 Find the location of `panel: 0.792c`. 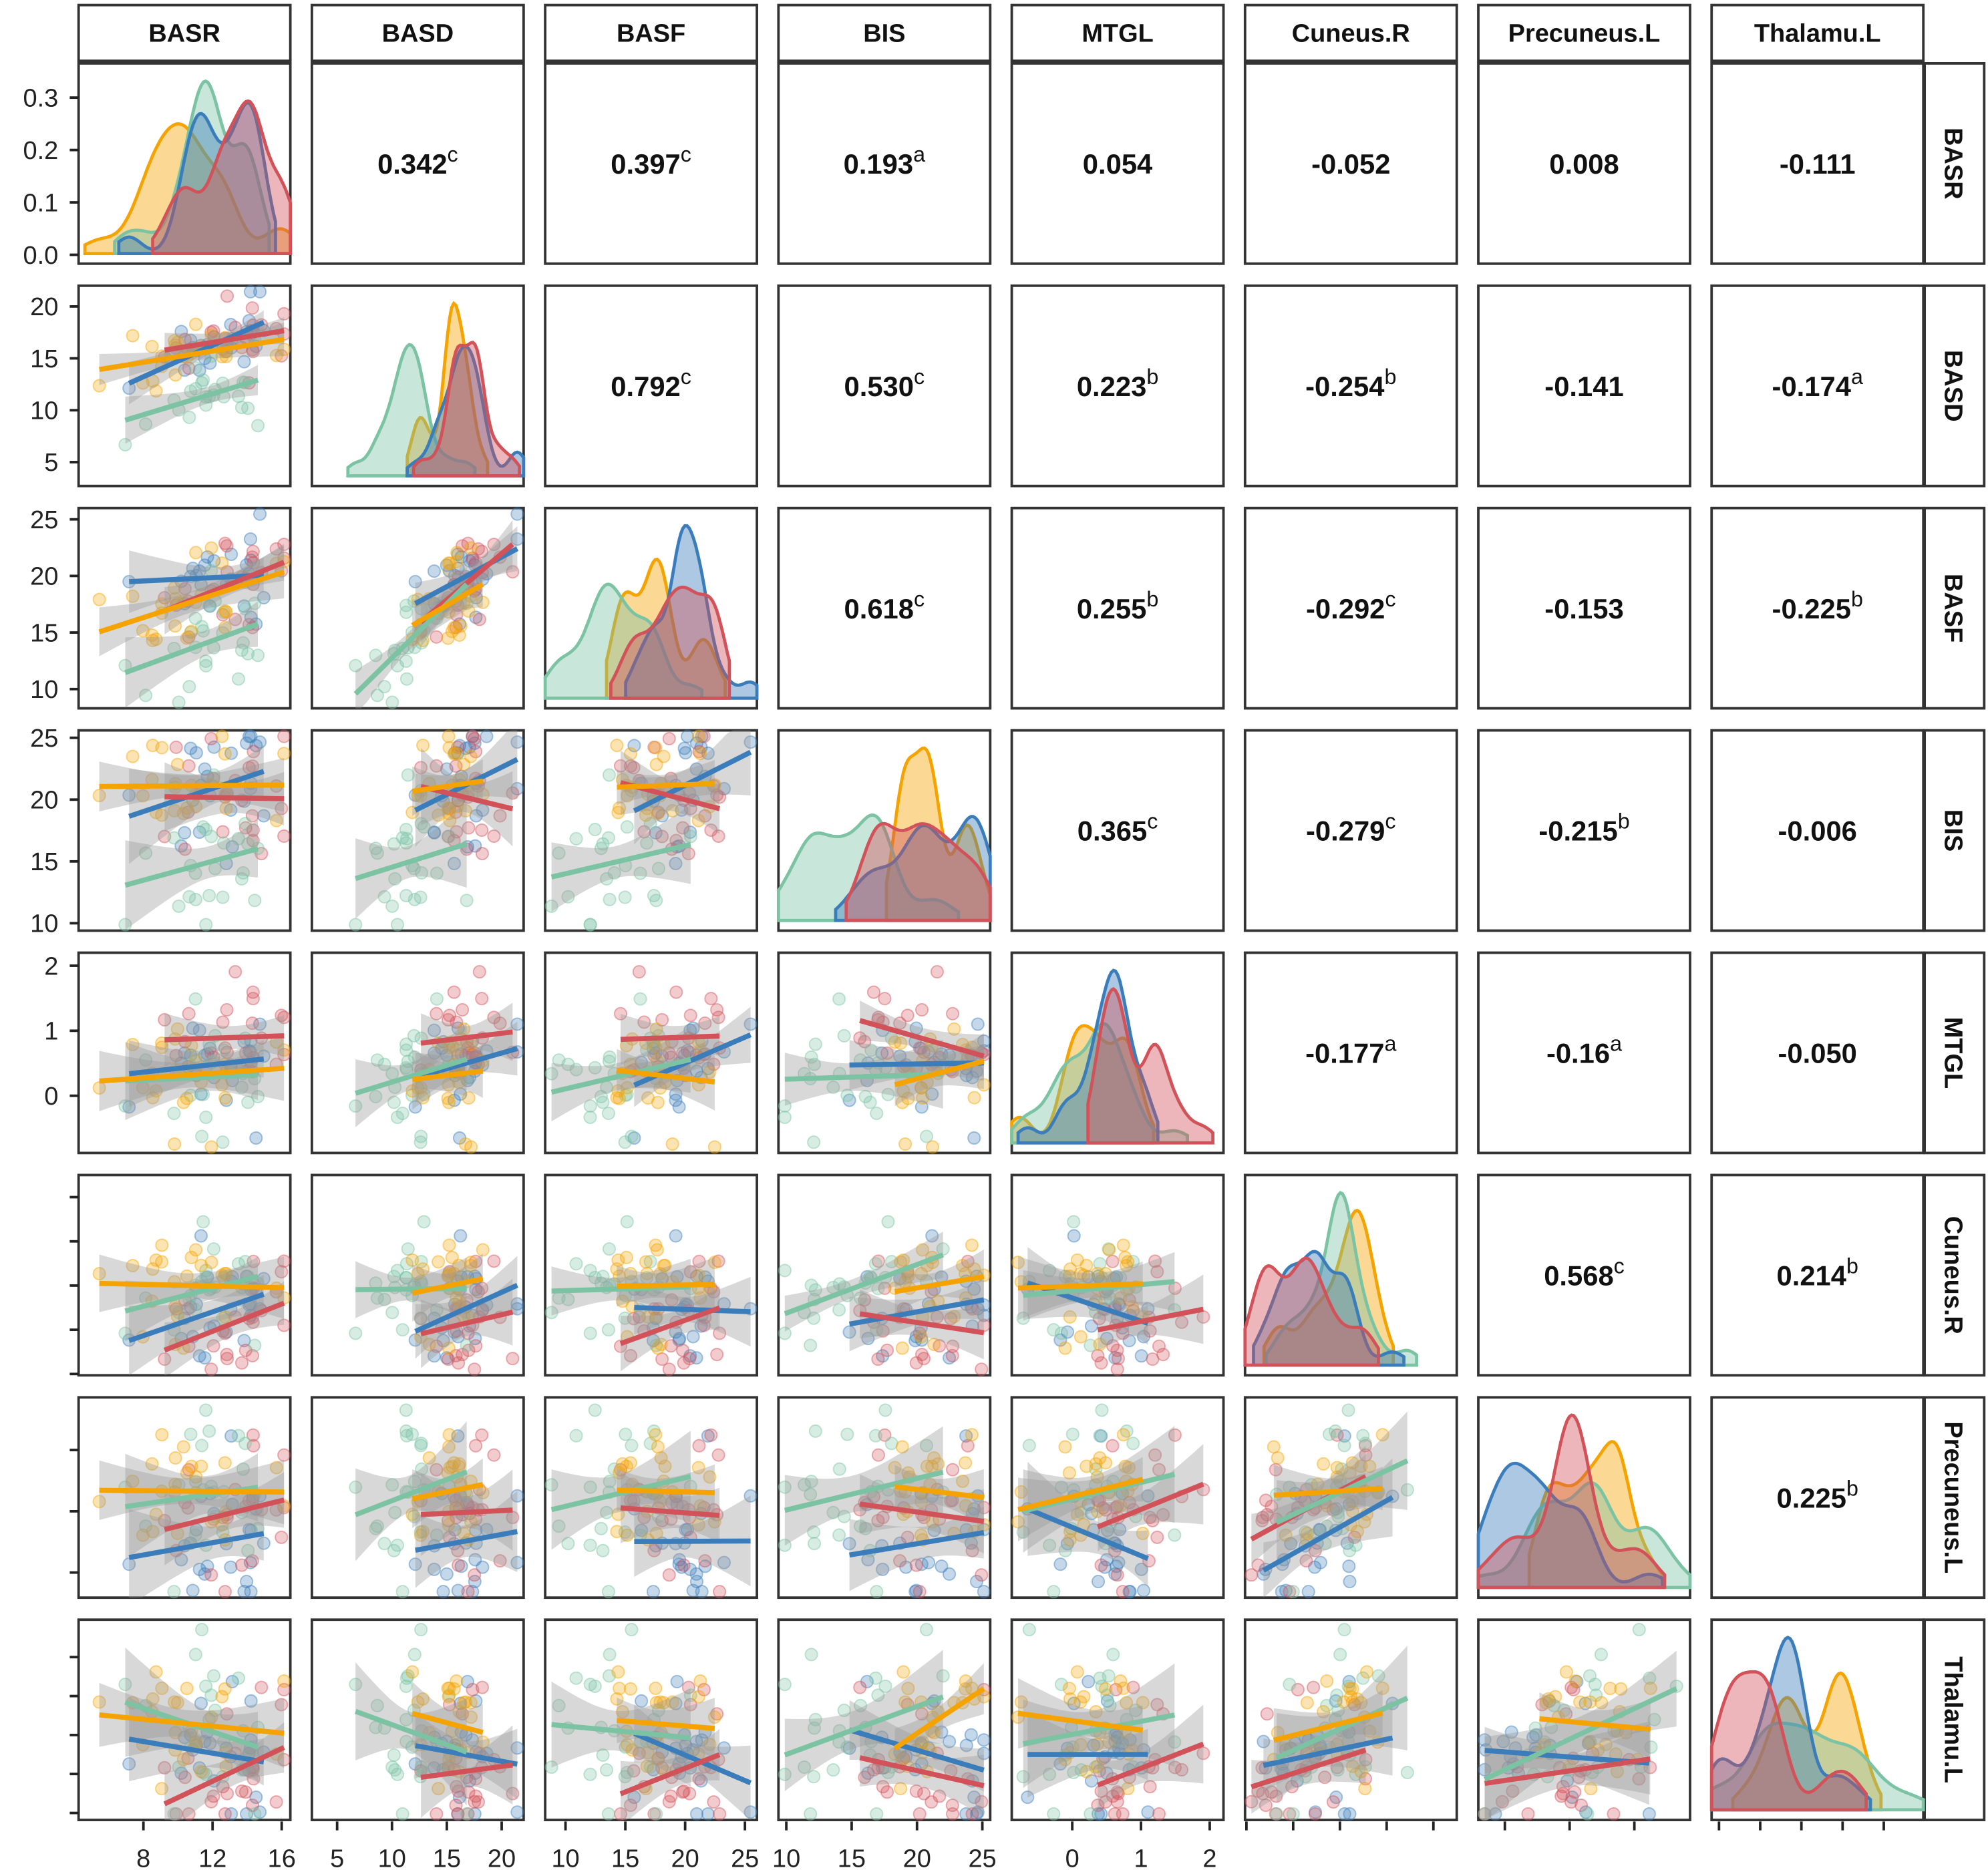

panel: 0.792c is located at coordinates (651, 386).